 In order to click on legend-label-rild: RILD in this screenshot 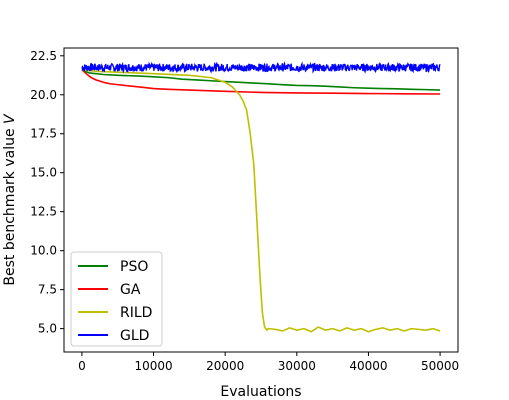, I will do `click(136, 313)`.